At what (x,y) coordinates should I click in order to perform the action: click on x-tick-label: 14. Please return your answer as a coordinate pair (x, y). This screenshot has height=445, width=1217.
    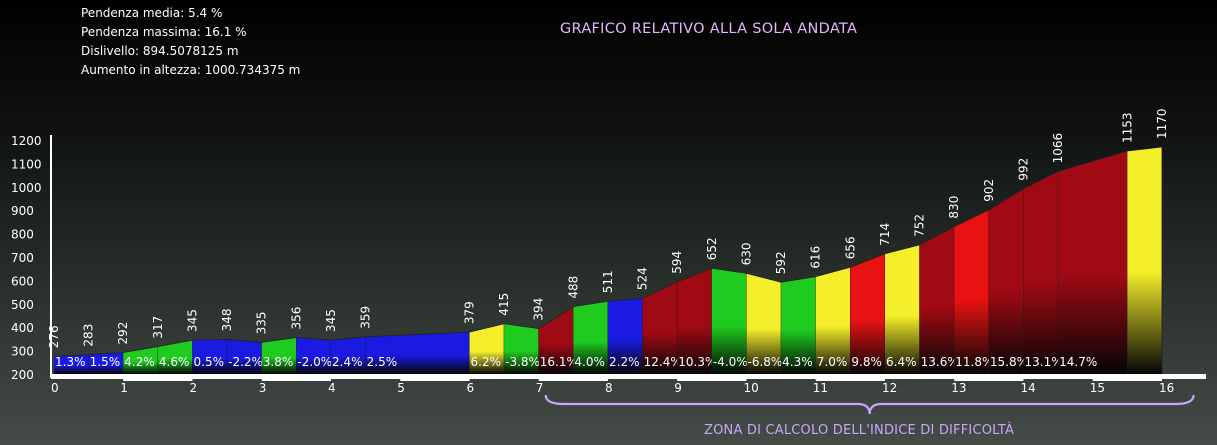
    Looking at the image, I should click on (1028, 388).